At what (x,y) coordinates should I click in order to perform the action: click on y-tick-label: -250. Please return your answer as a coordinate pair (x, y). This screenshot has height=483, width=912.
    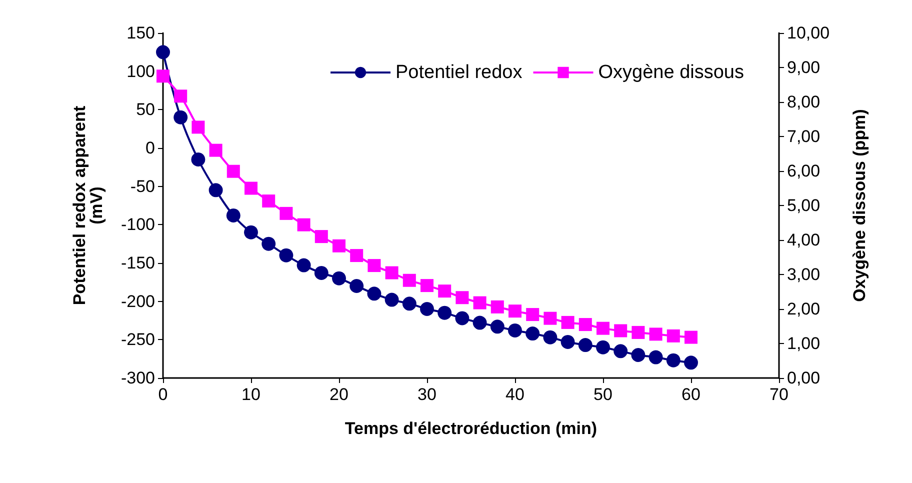
    Looking at the image, I should click on (137, 340).